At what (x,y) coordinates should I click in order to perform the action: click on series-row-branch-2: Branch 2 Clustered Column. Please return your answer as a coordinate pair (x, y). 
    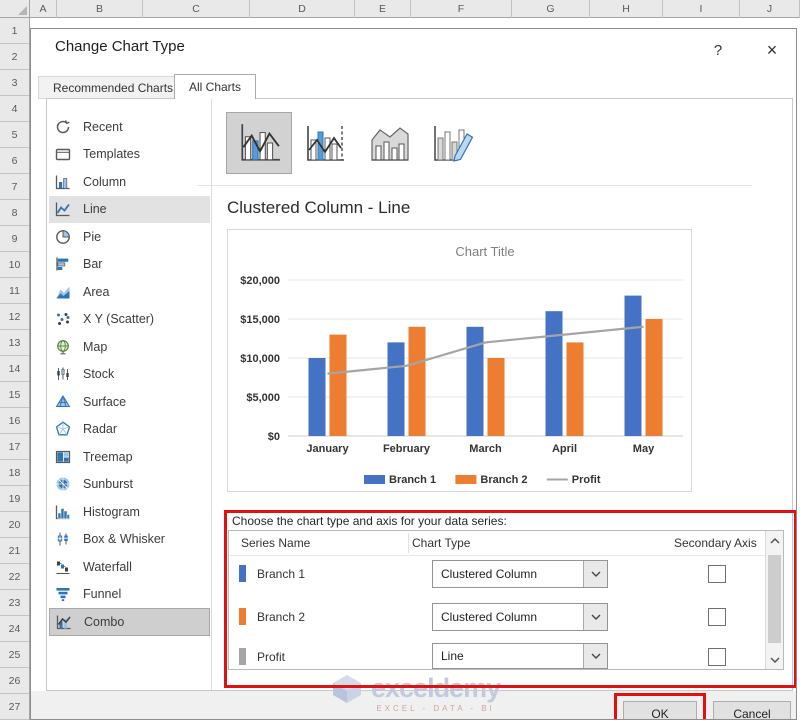
    Looking at the image, I should click on (498, 619).